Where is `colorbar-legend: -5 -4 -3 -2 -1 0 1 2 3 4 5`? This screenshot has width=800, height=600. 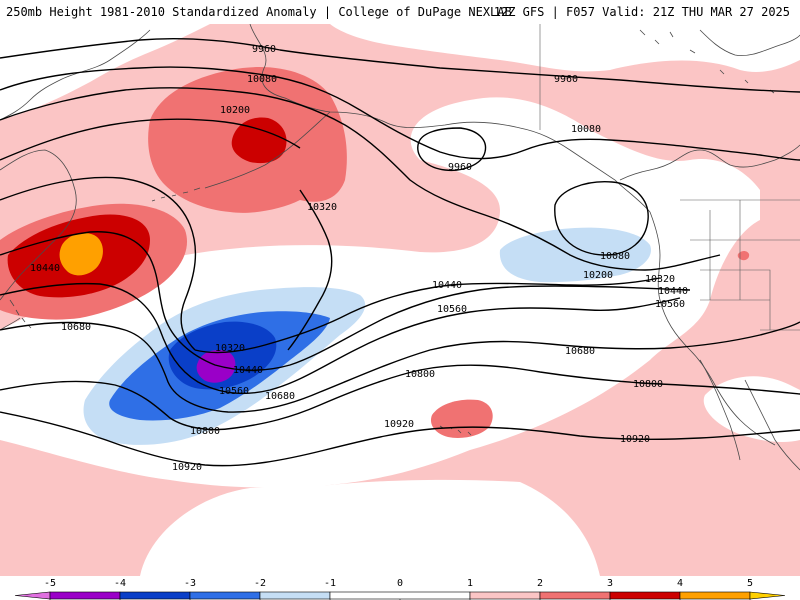 colorbar-legend: -5 -4 -3 -2 -1 0 1 2 3 4 5 is located at coordinates (400, 589).